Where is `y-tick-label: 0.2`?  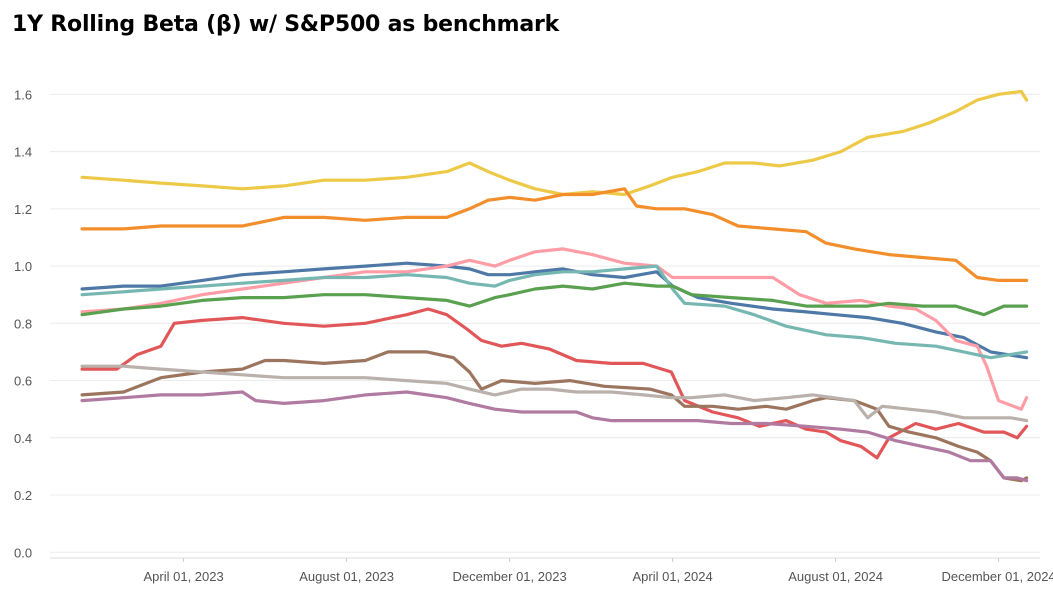
y-tick-label: 0.2 is located at coordinates (23, 495).